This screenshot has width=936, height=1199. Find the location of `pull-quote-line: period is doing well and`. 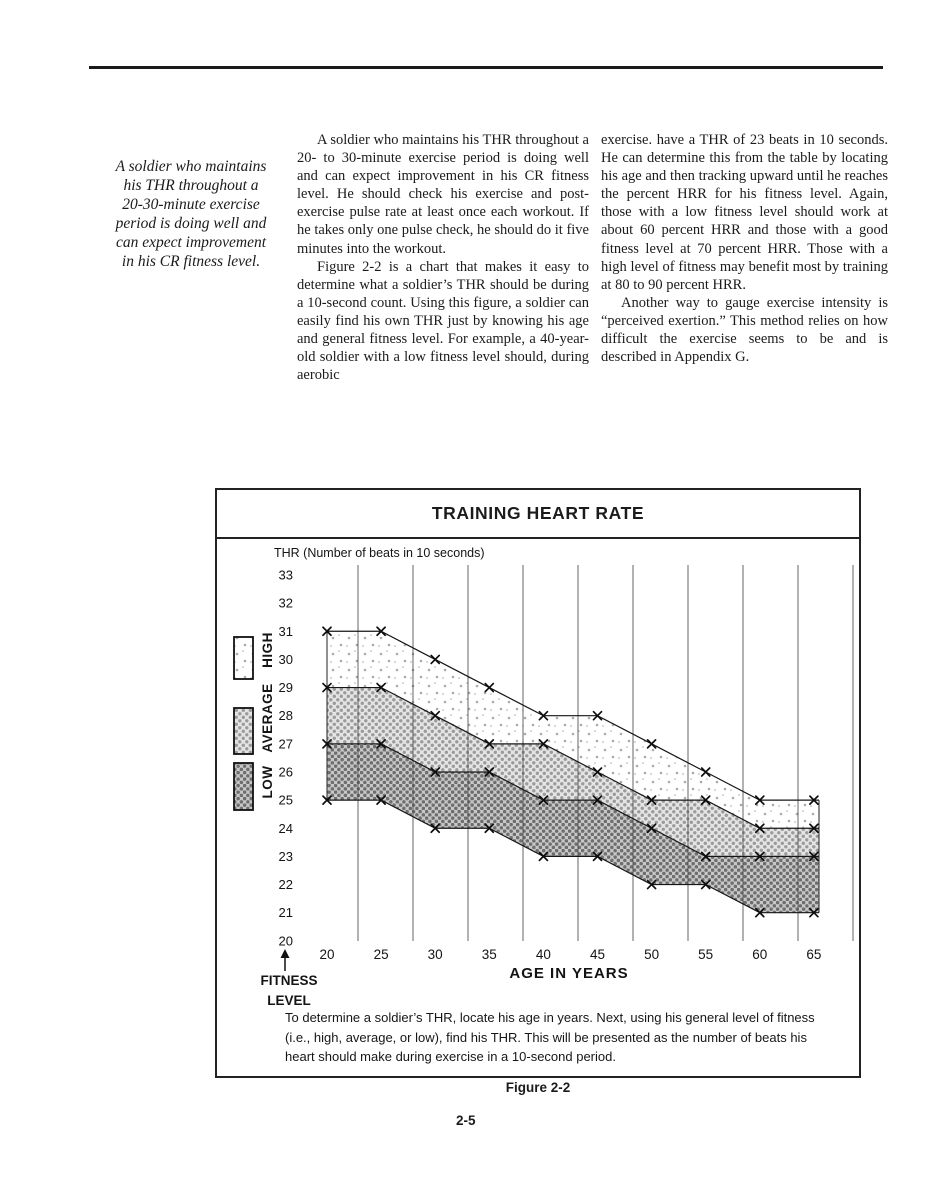

pull-quote-line: period is doing well and is located at coordinates (191, 223).